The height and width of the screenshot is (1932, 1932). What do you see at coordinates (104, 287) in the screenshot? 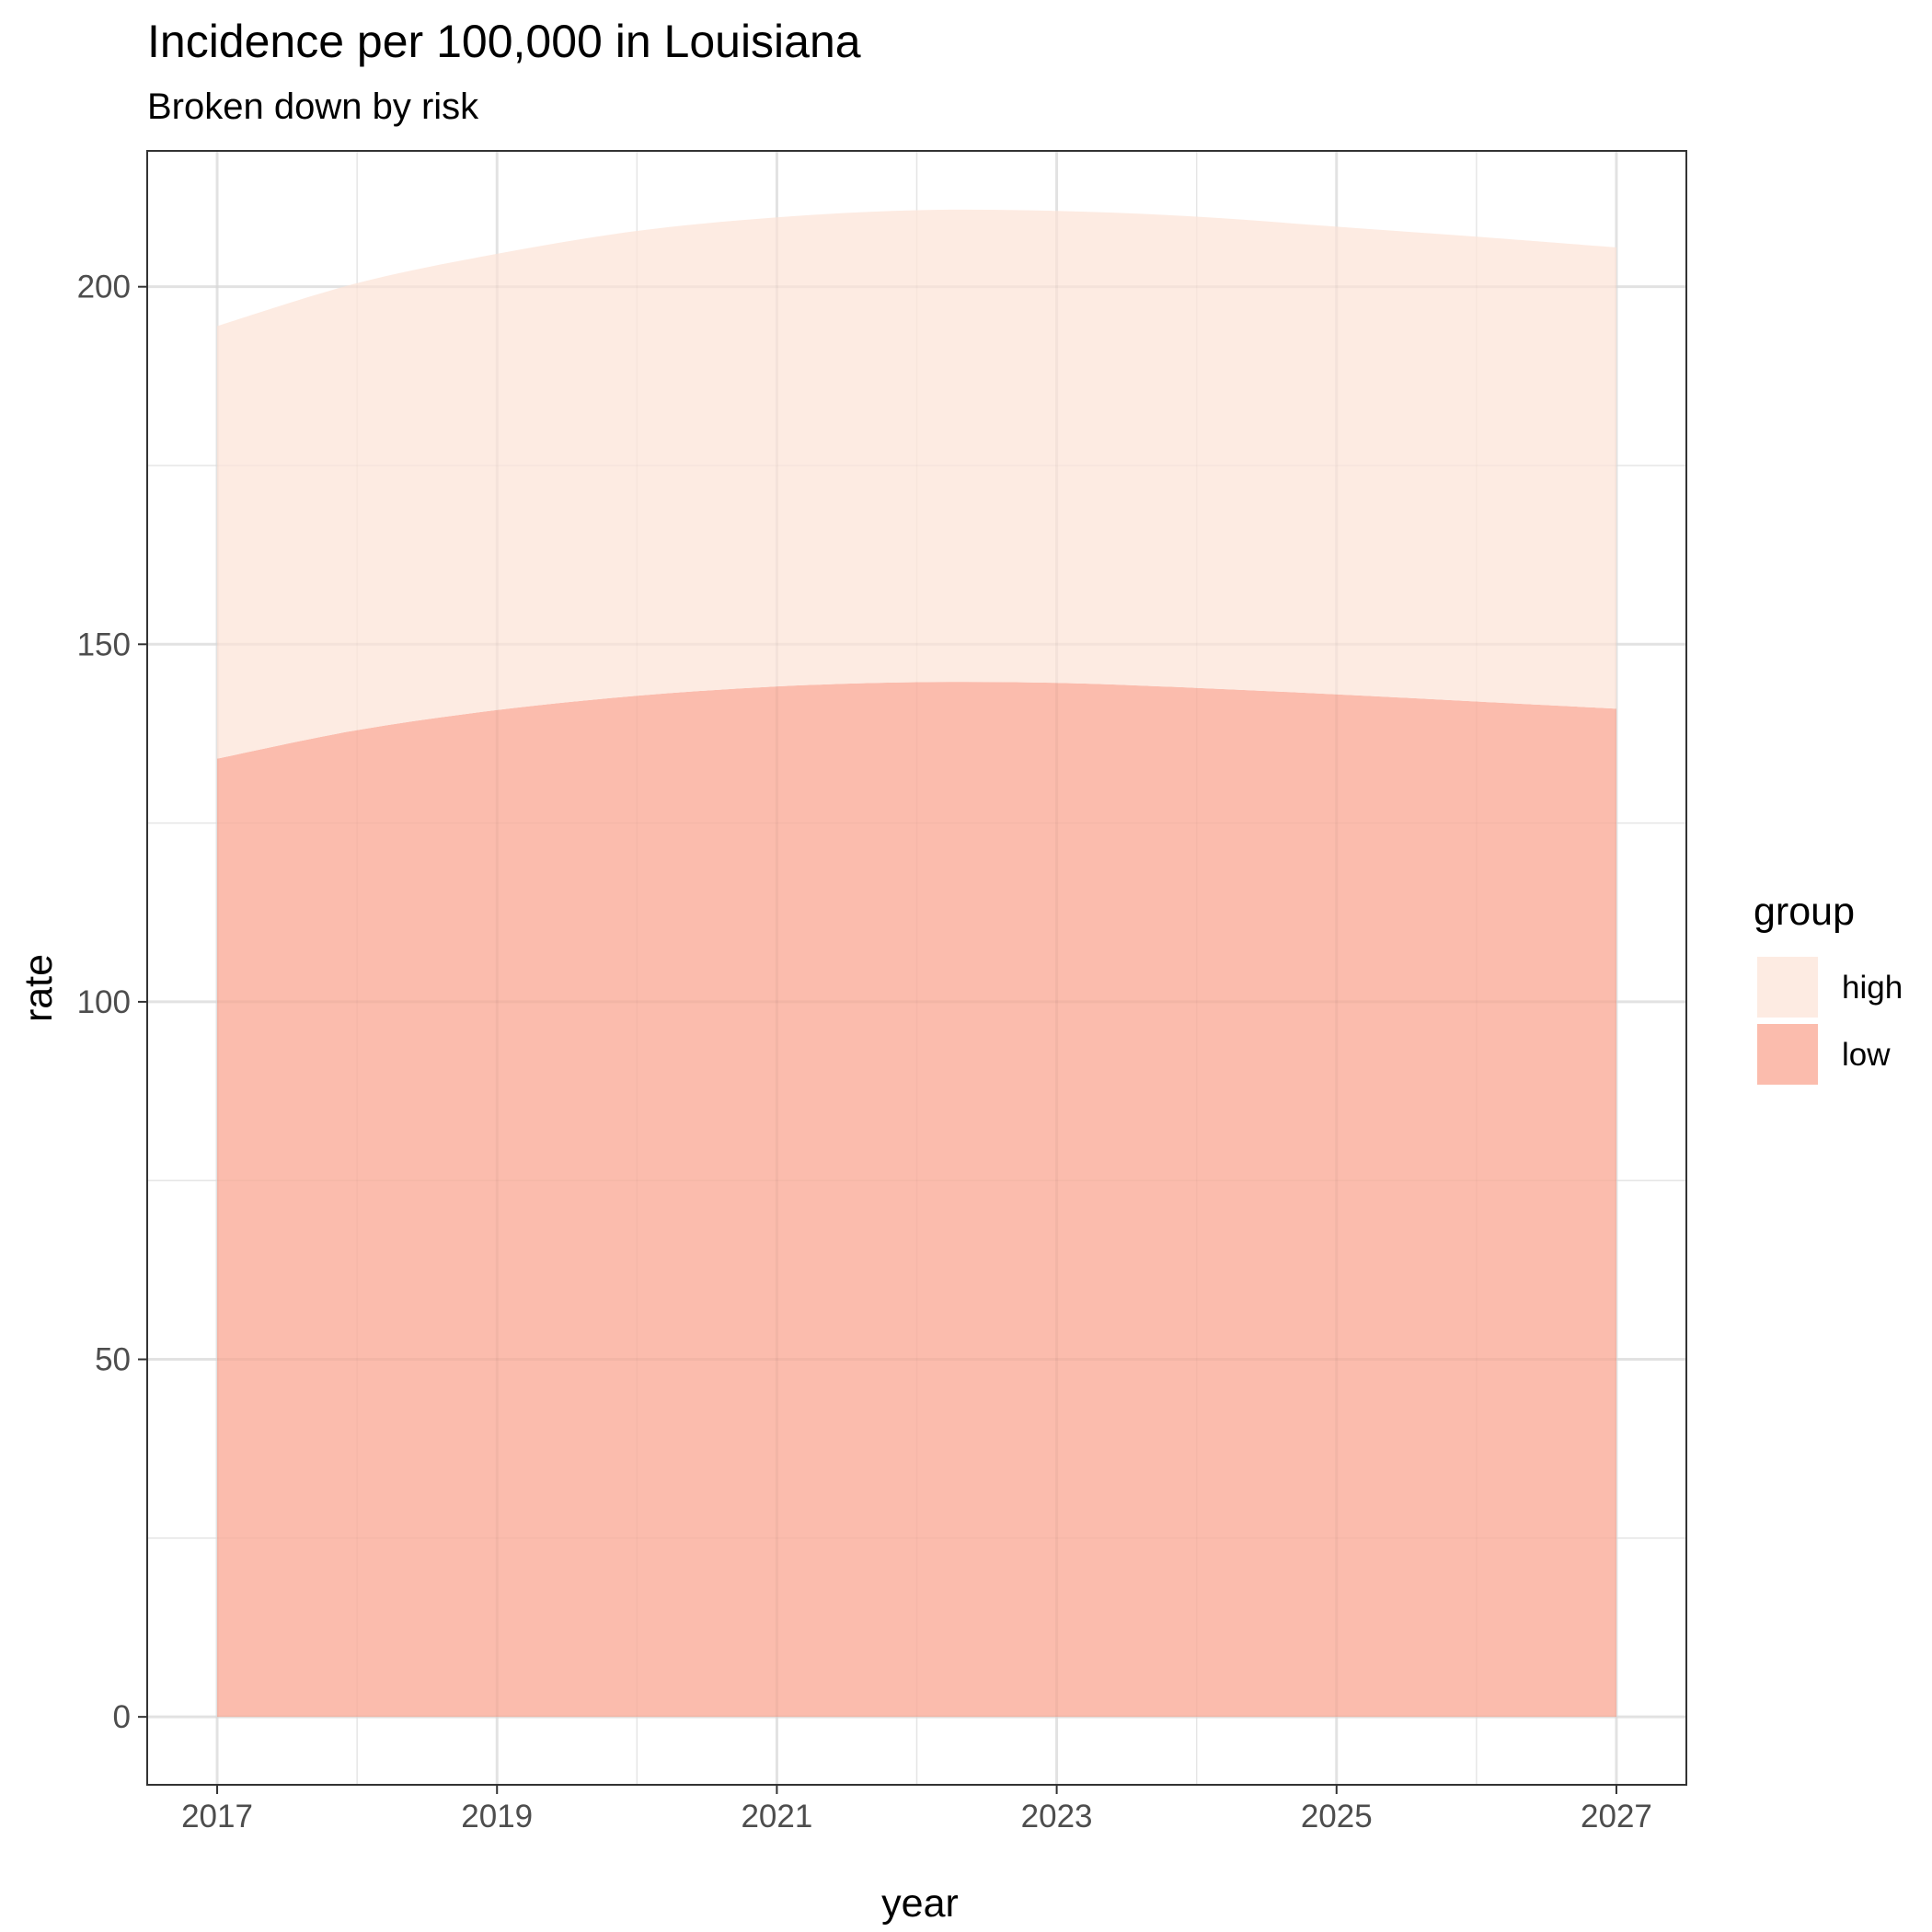
I see `y-tick-label: 200` at bounding box center [104, 287].